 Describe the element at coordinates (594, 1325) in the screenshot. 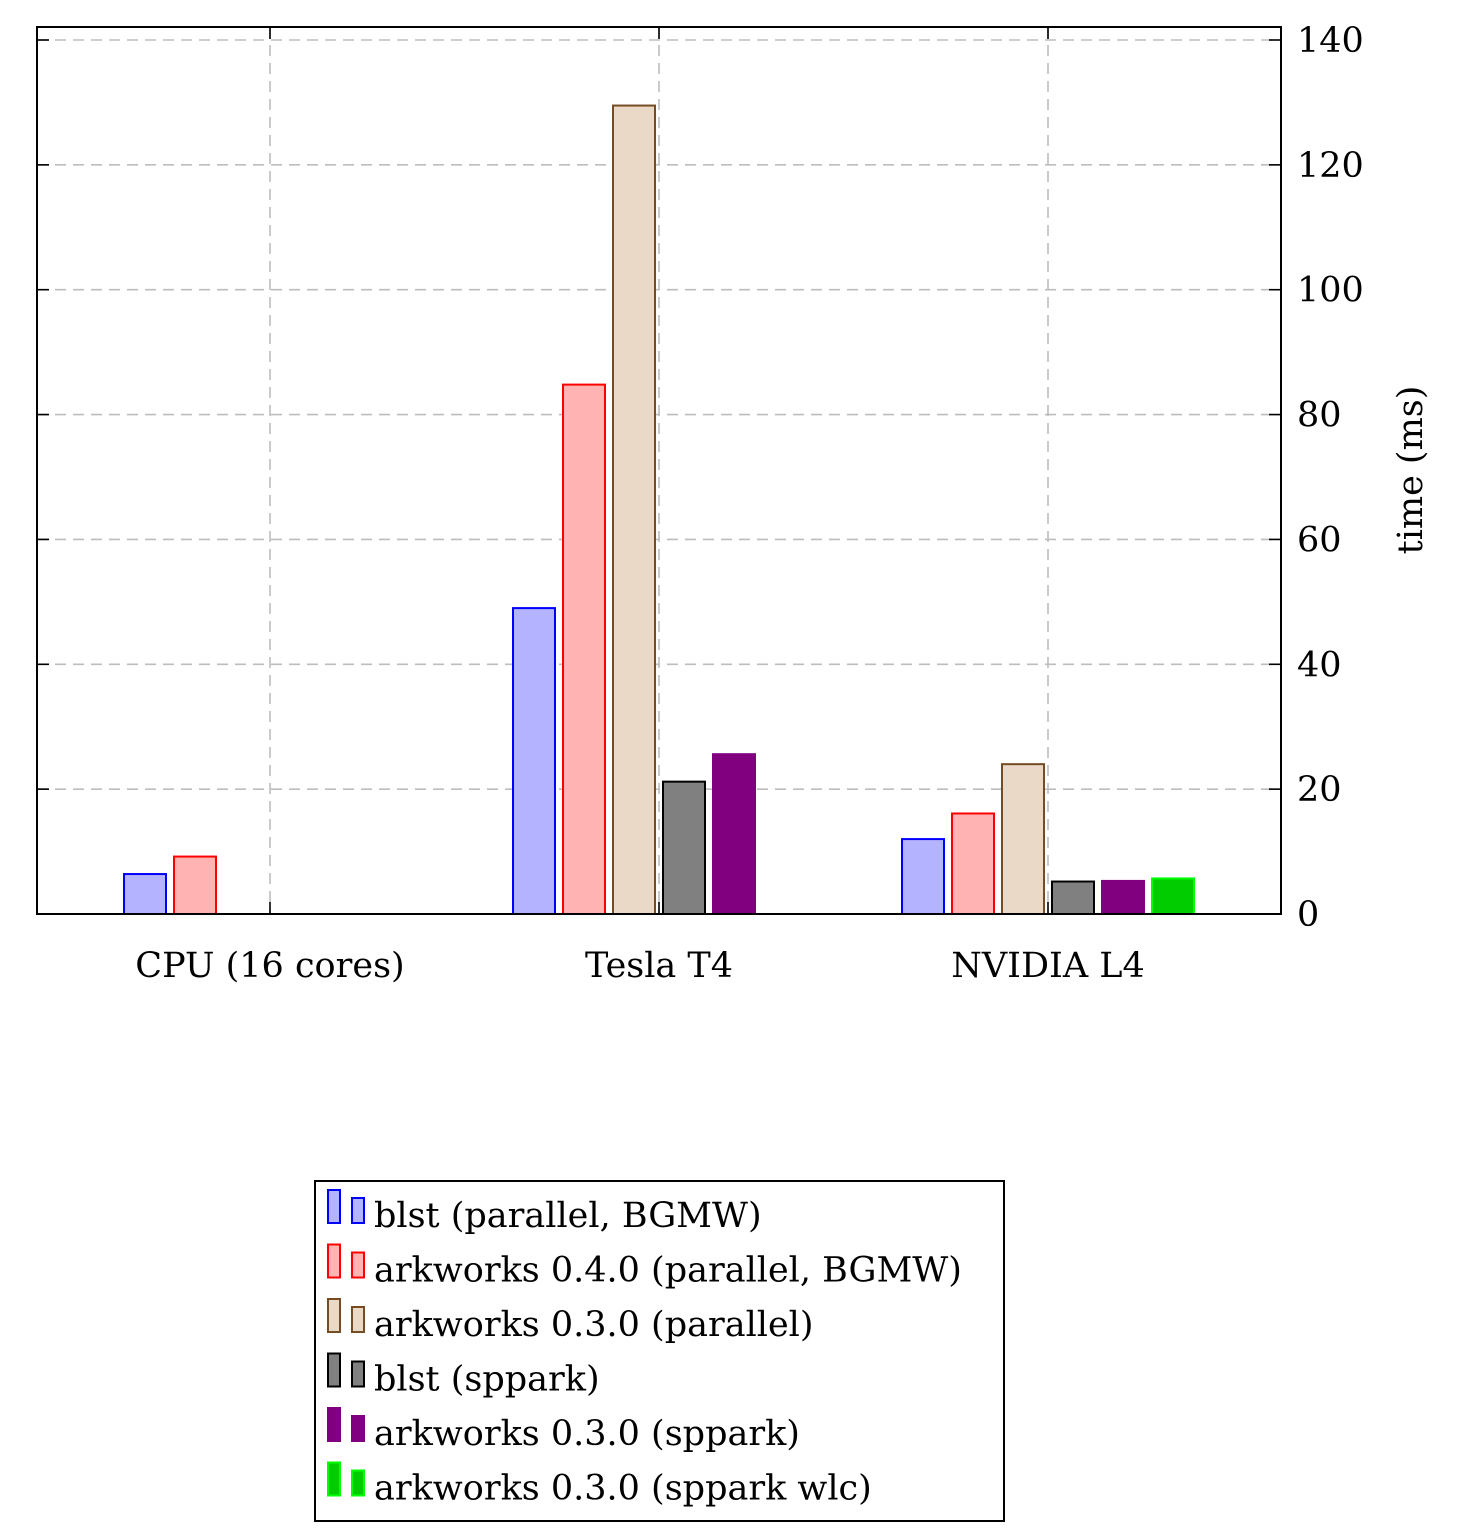

I see `legend-label: arkworks 0.3.0 (parallel)` at that location.